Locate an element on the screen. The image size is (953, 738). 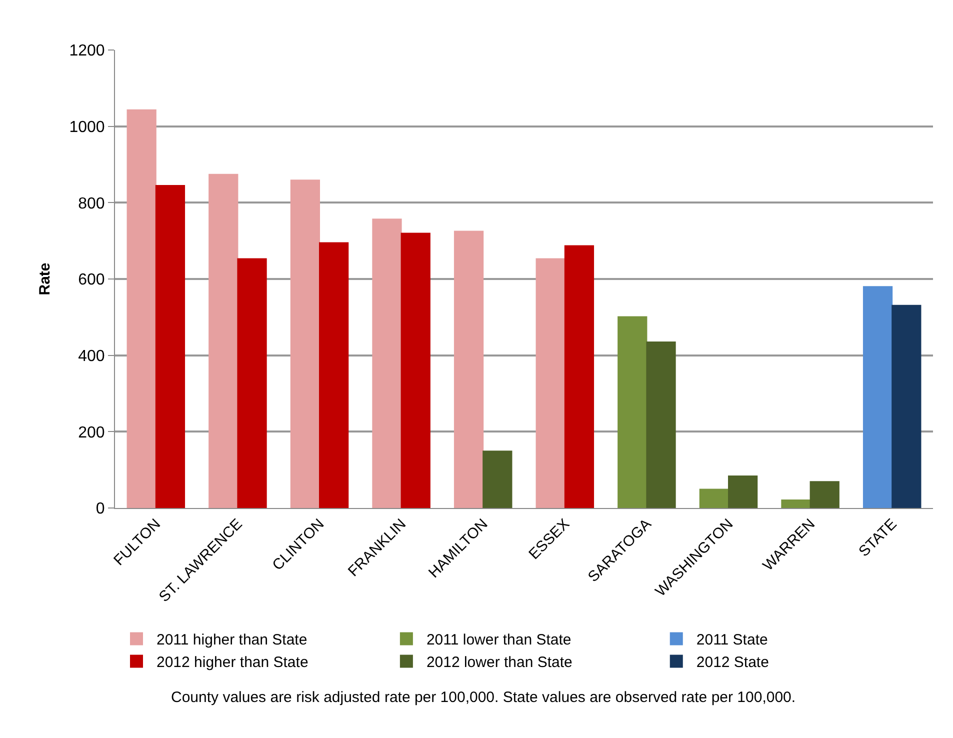
y-tick-label: 600 is located at coordinates (91, 280).